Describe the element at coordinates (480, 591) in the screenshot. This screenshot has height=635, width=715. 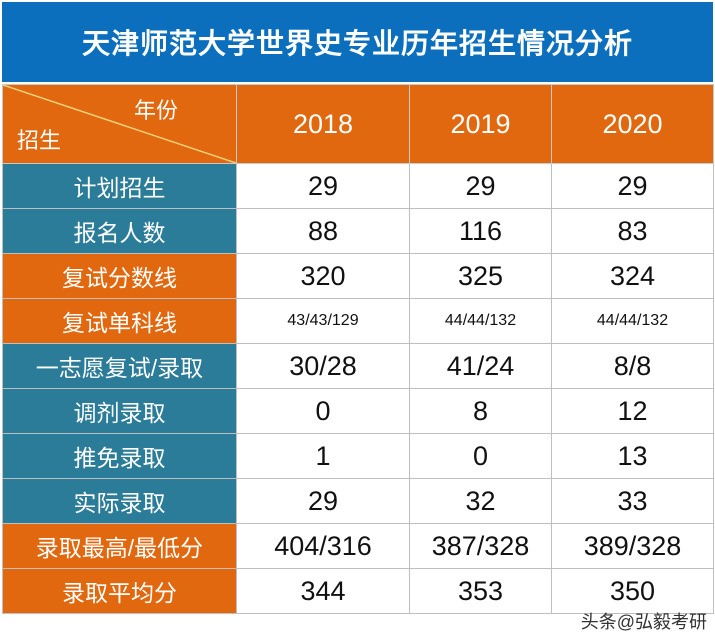
I see `cell-value: 353` at that location.